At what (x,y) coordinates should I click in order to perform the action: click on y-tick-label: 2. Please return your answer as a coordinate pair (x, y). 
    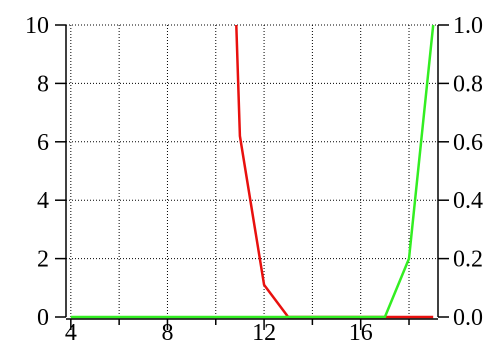
    Looking at the image, I should click on (43, 260).